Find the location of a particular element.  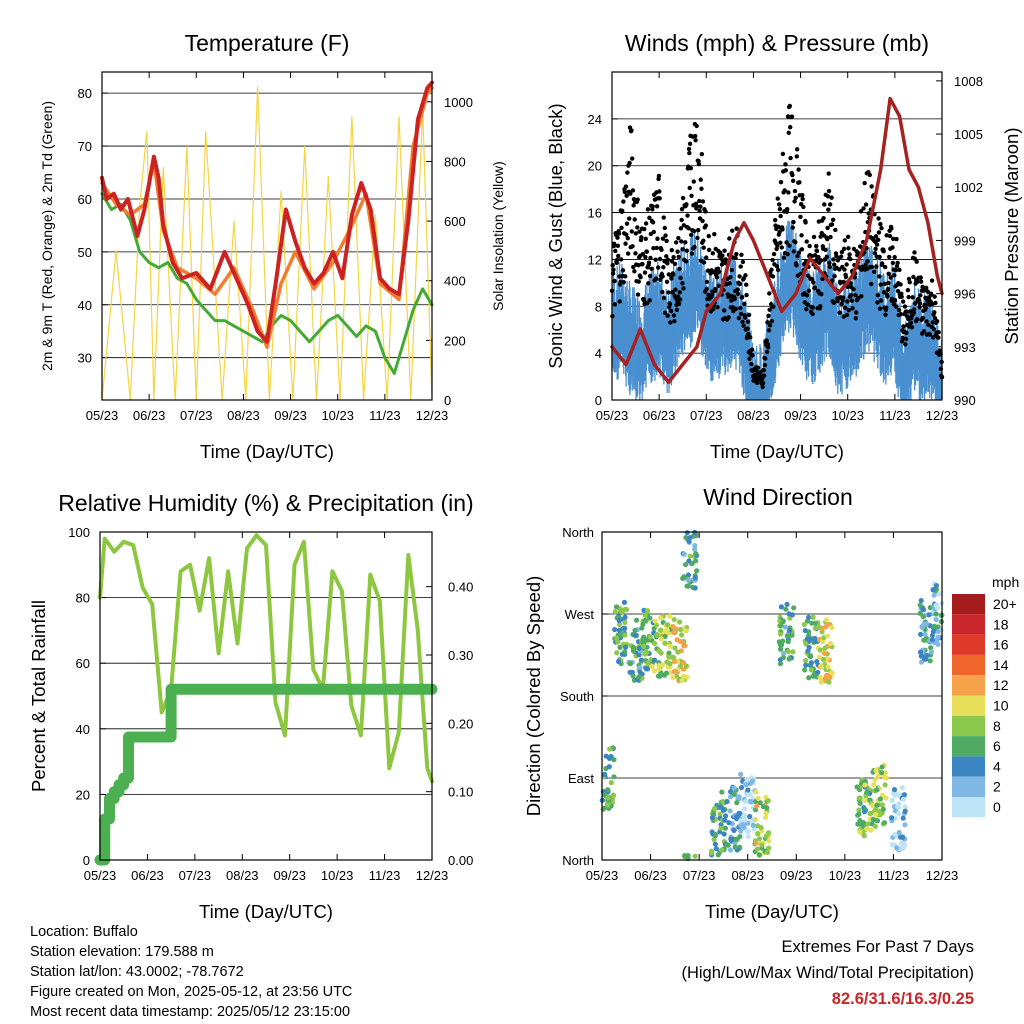

x-tick-label: 10/23 is located at coordinates (845, 875).